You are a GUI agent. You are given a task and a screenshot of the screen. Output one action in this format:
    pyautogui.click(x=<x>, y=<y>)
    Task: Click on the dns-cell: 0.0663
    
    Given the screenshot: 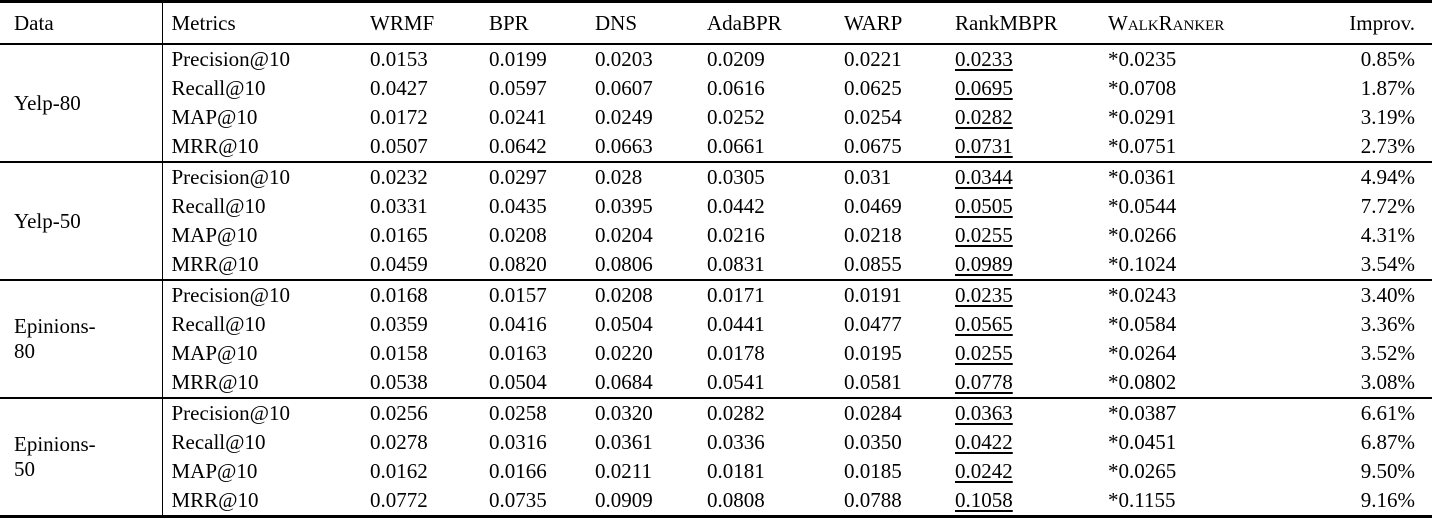 What is the action you would take?
    pyautogui.click(x=624, y=146)
    